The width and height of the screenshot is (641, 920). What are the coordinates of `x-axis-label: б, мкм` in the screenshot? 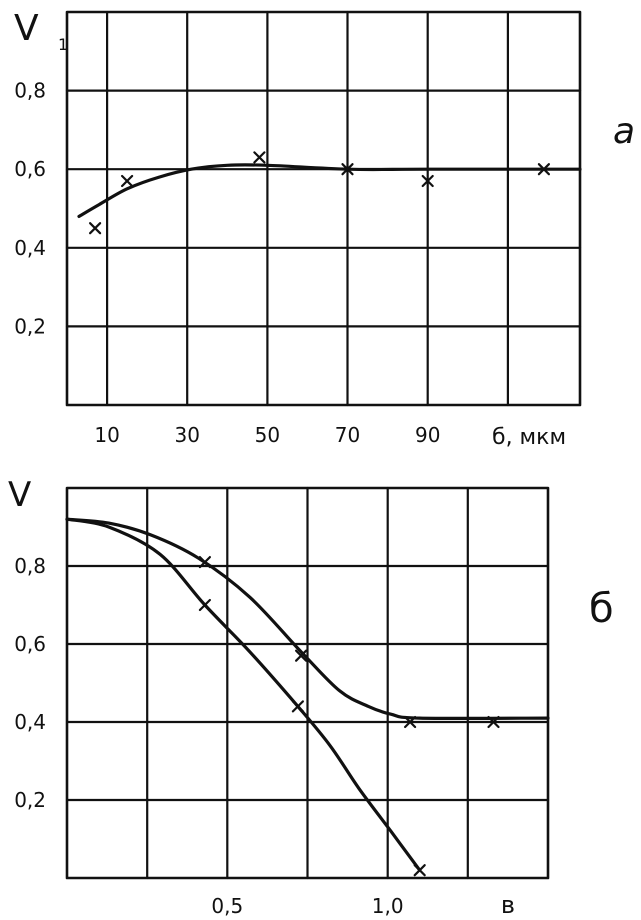 It's located at (529, 437).